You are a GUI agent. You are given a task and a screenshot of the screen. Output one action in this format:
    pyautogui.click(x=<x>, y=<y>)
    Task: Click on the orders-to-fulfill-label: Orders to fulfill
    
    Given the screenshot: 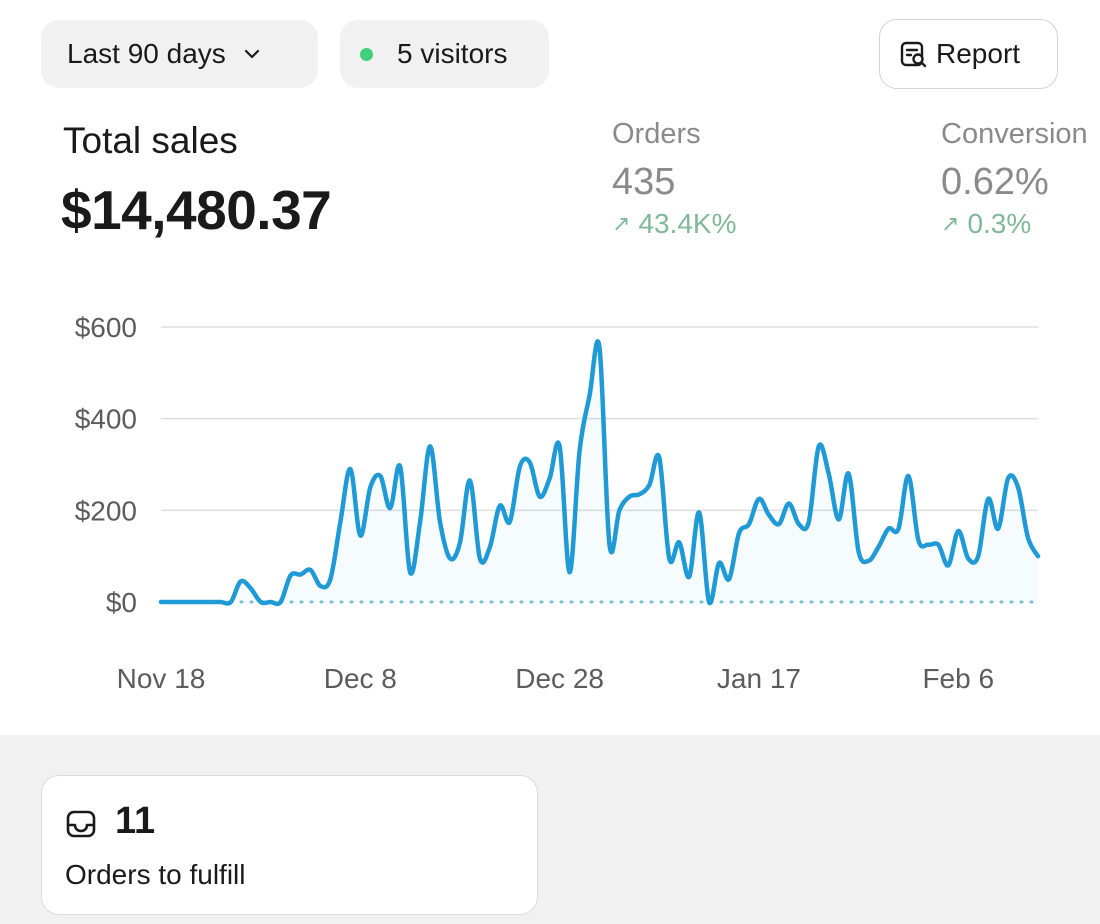 What is the action you would take?
    pyautogui.click(x=155, y=874)
    